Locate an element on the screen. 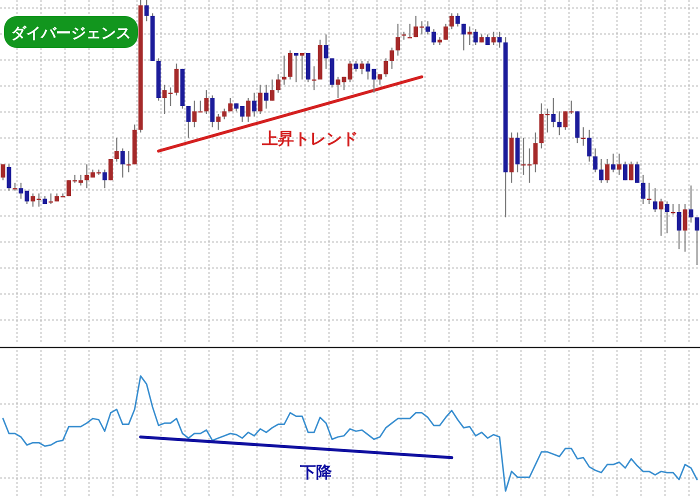 The height and width of the screenshot is (500, 700). annotation: 上昇トレンド is located at coordinates (309, 139).